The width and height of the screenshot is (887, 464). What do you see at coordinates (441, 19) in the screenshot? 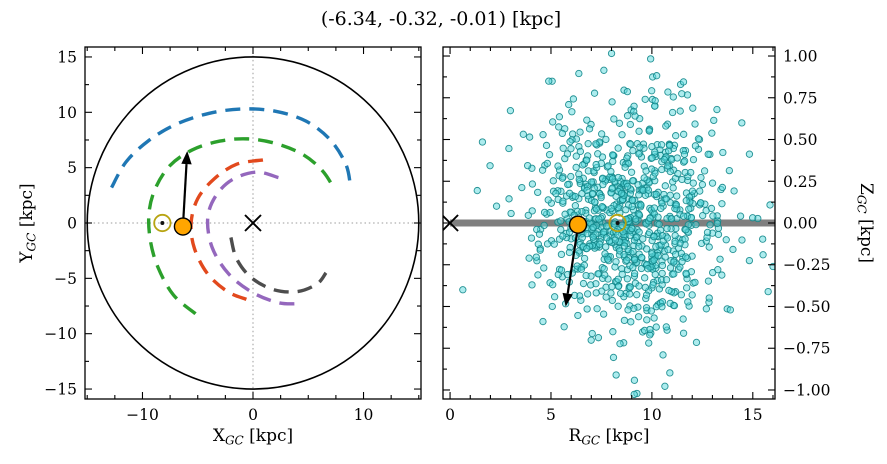
I see `figure-title: (-6.34, -0.32, -0.01) [kpc]` at bounding box center [441, 19].